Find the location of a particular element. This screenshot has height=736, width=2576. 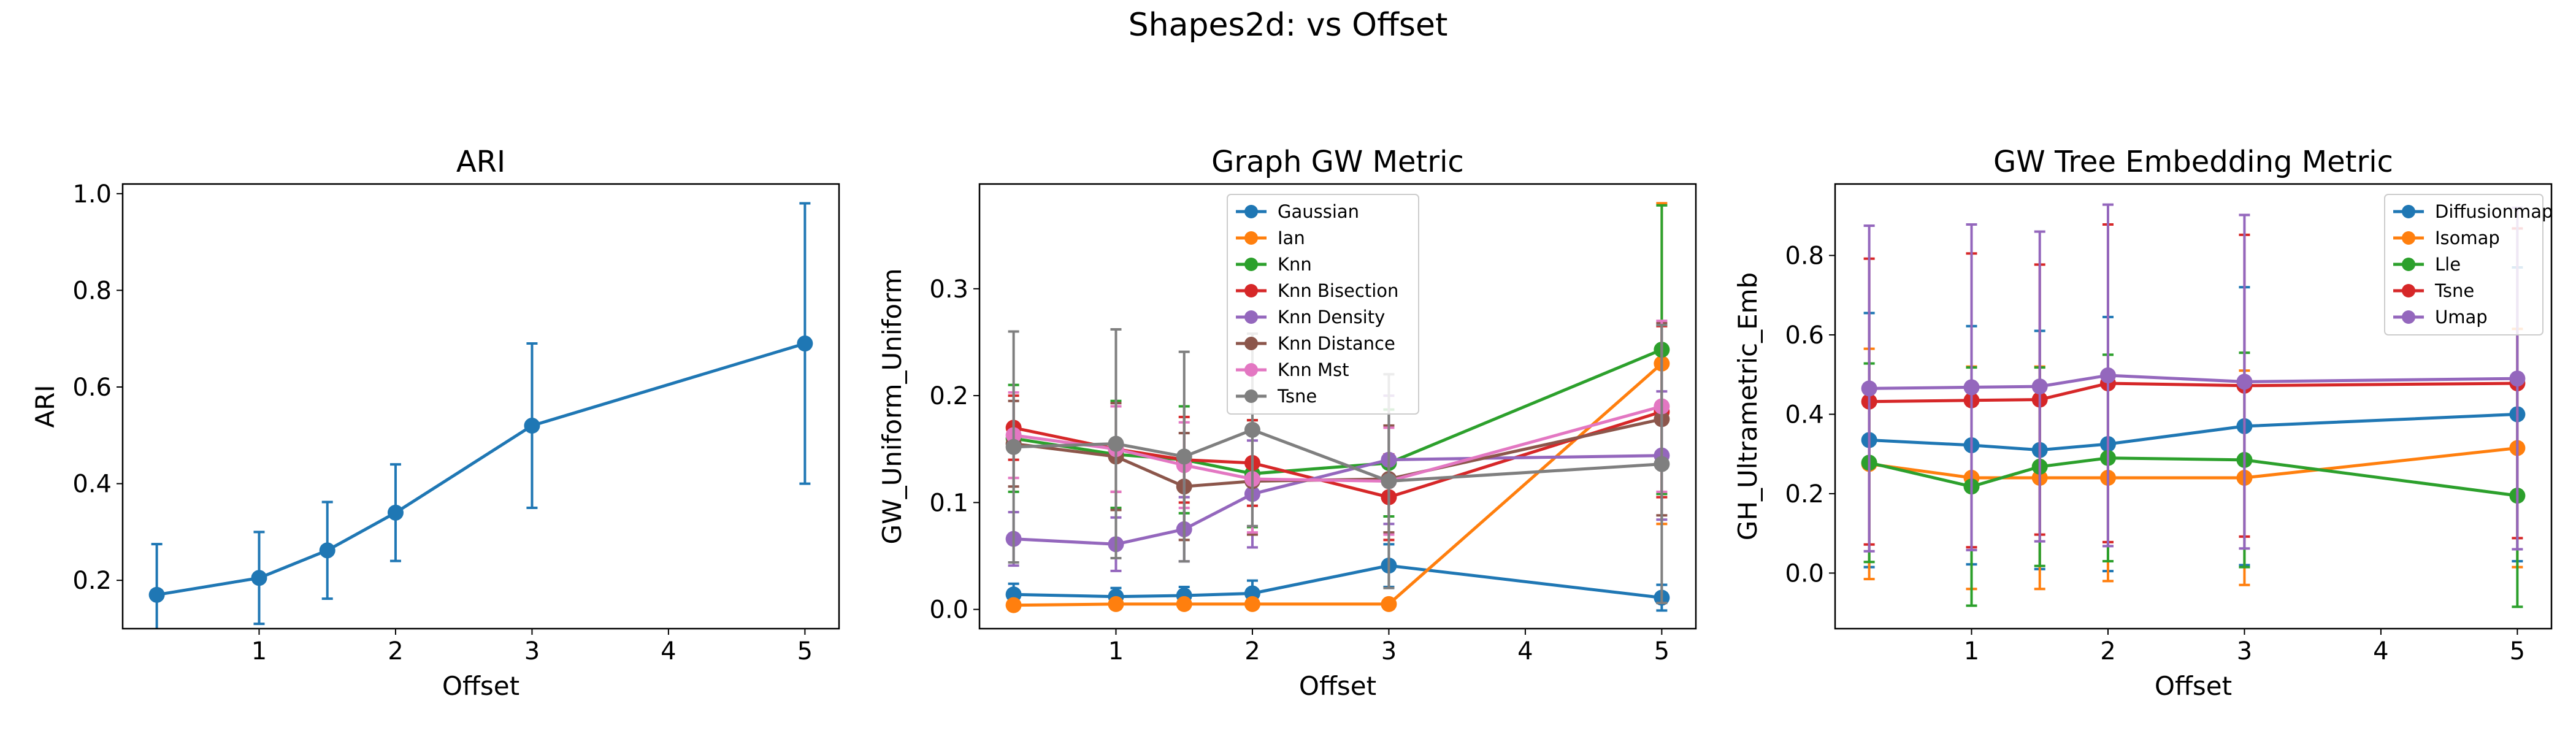

legend-item: Isomap is located at coordinates (2446, 238).